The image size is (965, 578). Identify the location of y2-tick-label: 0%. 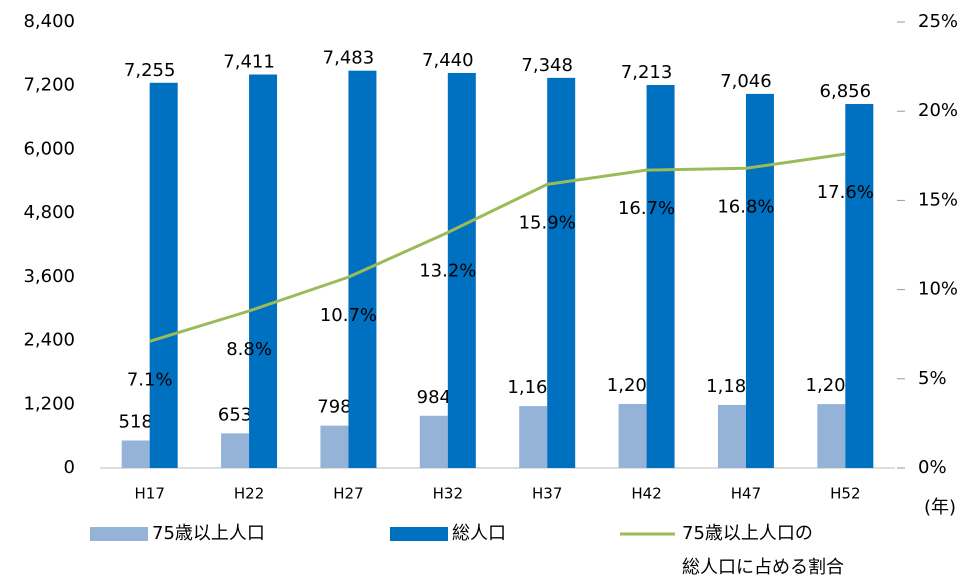
(932, 467).